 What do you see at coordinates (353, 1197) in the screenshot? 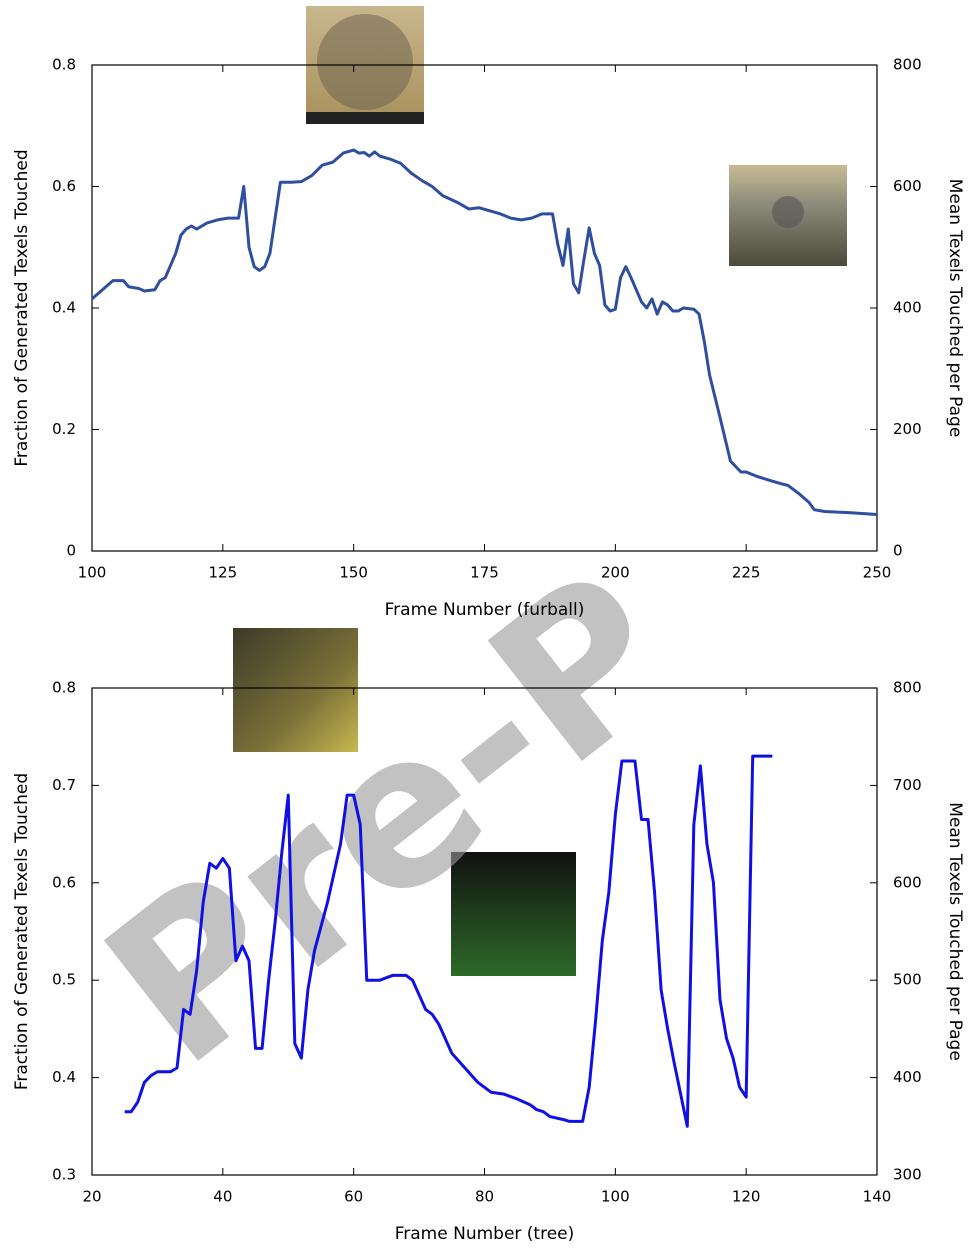
I see `x-tick-label: 60` at bounding box center [353, 1197].